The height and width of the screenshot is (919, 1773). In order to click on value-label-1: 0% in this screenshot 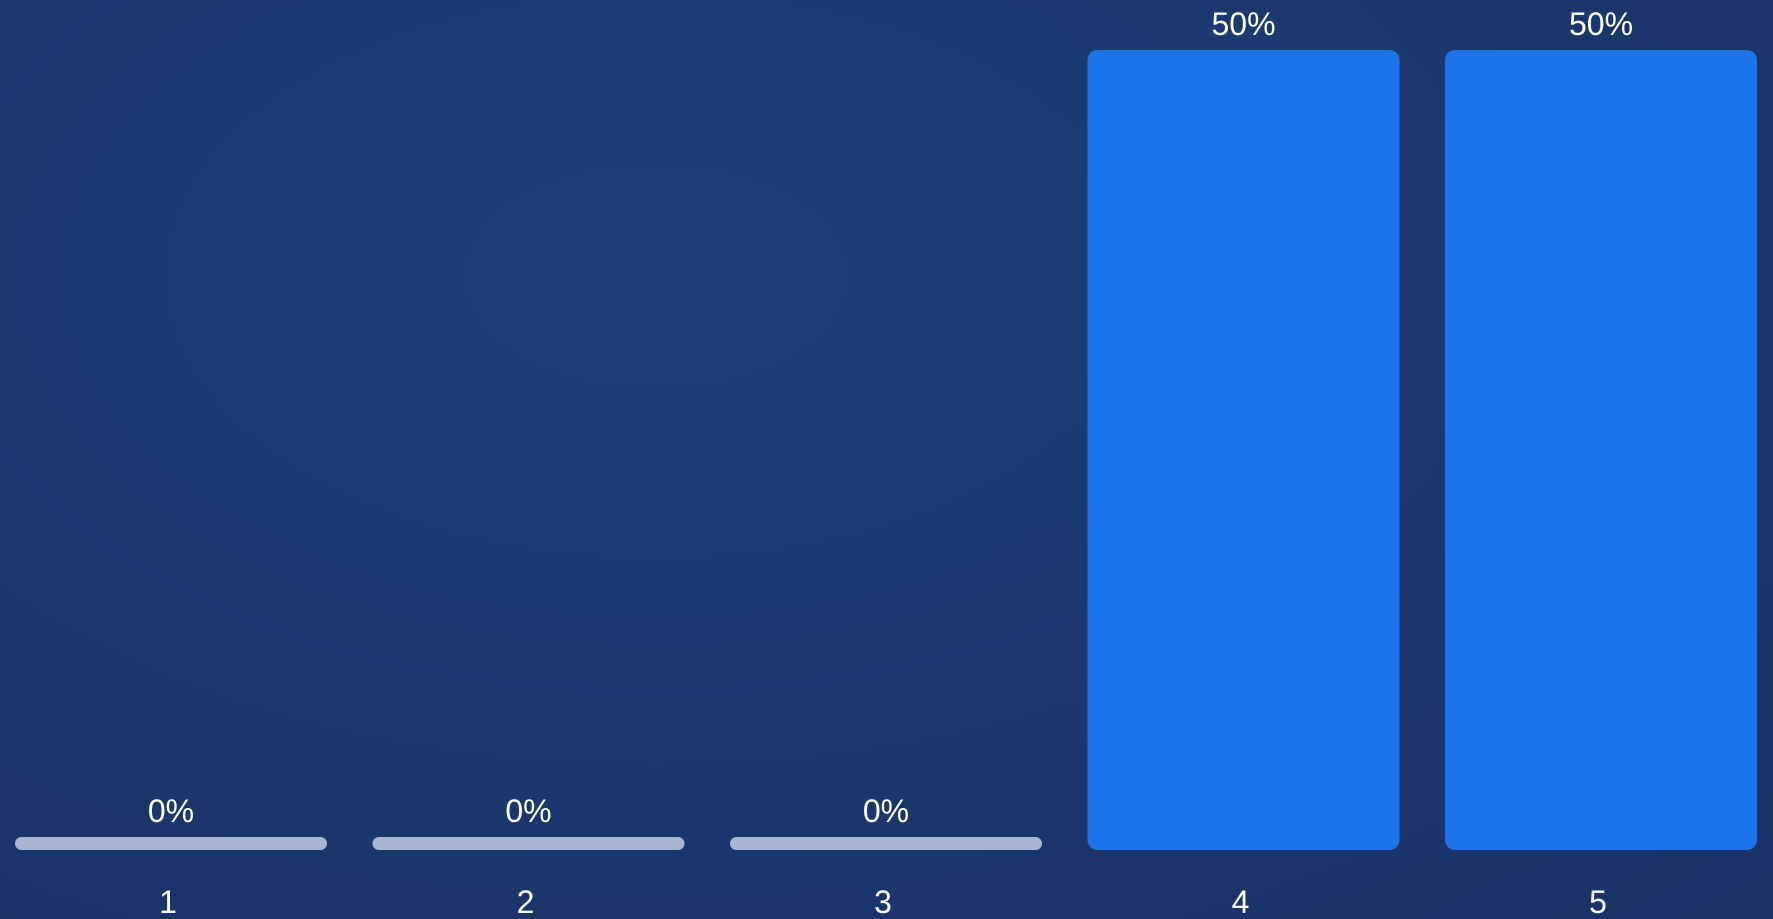, I will do `click(171, 811)`.